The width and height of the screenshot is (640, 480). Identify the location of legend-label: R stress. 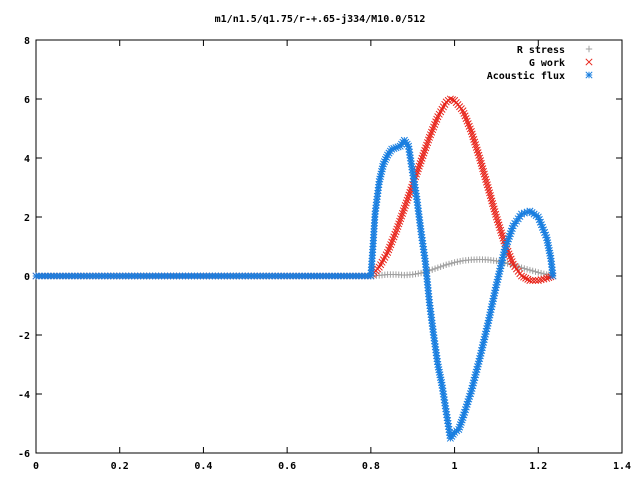
(541, 50).